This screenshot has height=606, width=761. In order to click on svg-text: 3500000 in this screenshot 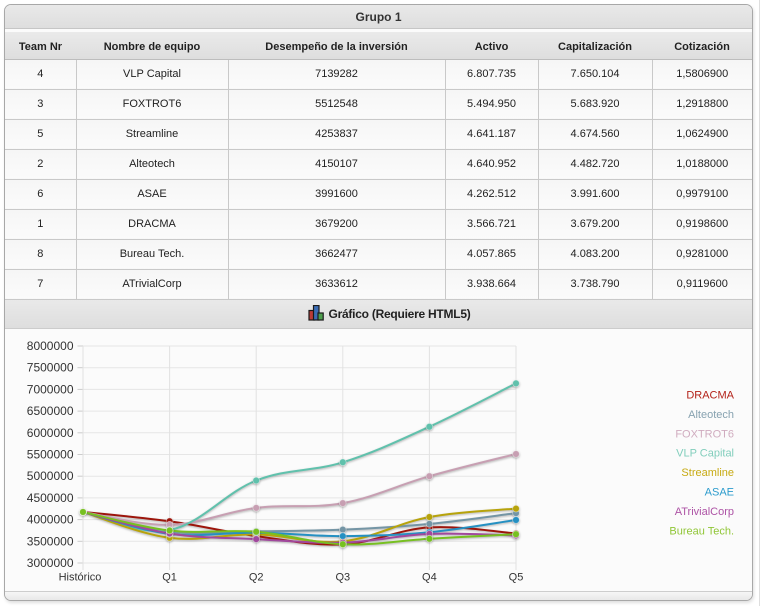, I will do `click(50, 541)`.